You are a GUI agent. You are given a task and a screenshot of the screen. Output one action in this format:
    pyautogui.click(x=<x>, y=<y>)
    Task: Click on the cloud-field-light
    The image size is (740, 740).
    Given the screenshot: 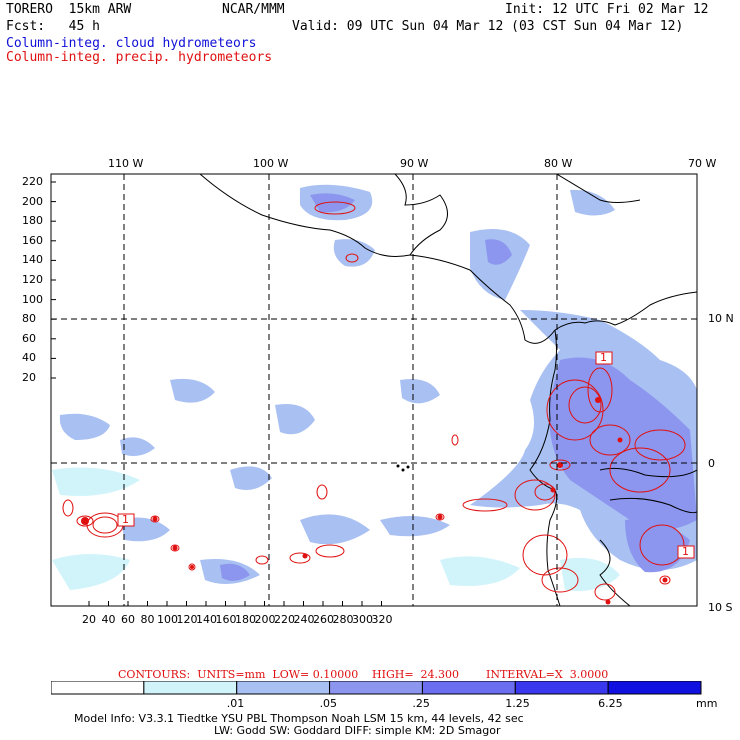 What is the action you would take?
    pyautogui.click(x=336, y=529)
    